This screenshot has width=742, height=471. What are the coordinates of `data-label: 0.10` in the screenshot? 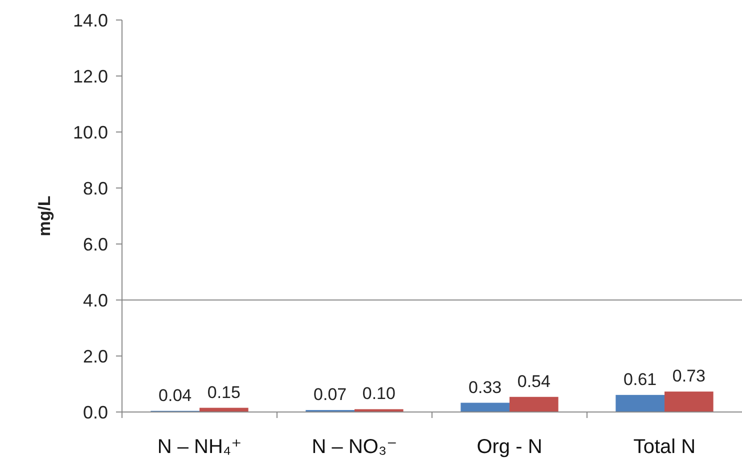 It's located at (379, 394).